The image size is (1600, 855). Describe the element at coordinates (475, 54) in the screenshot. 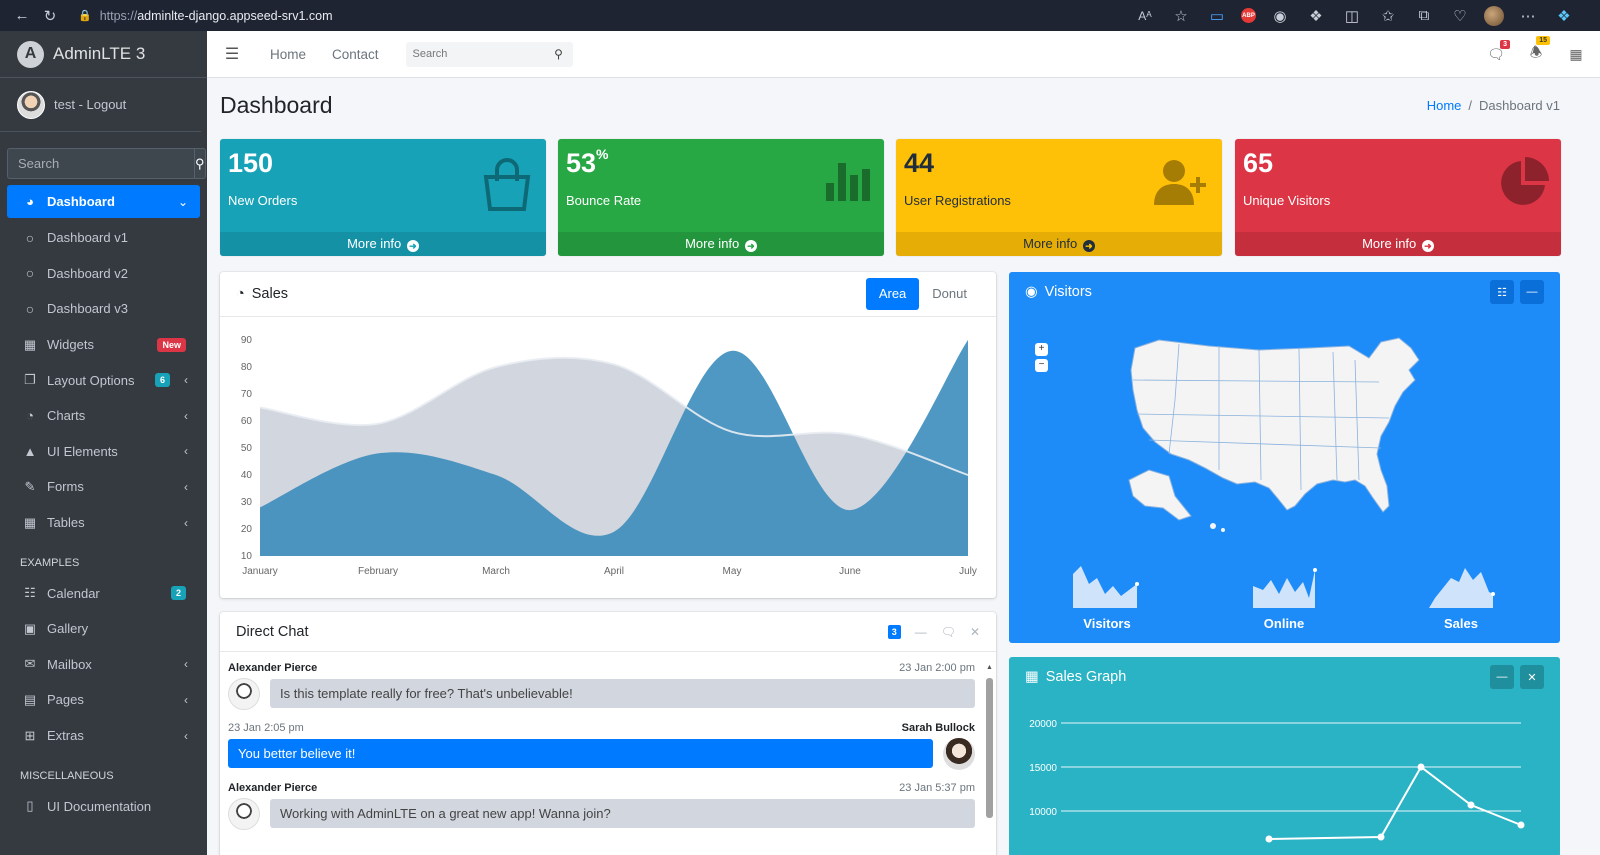

I see `navbar-search-input` at that location.